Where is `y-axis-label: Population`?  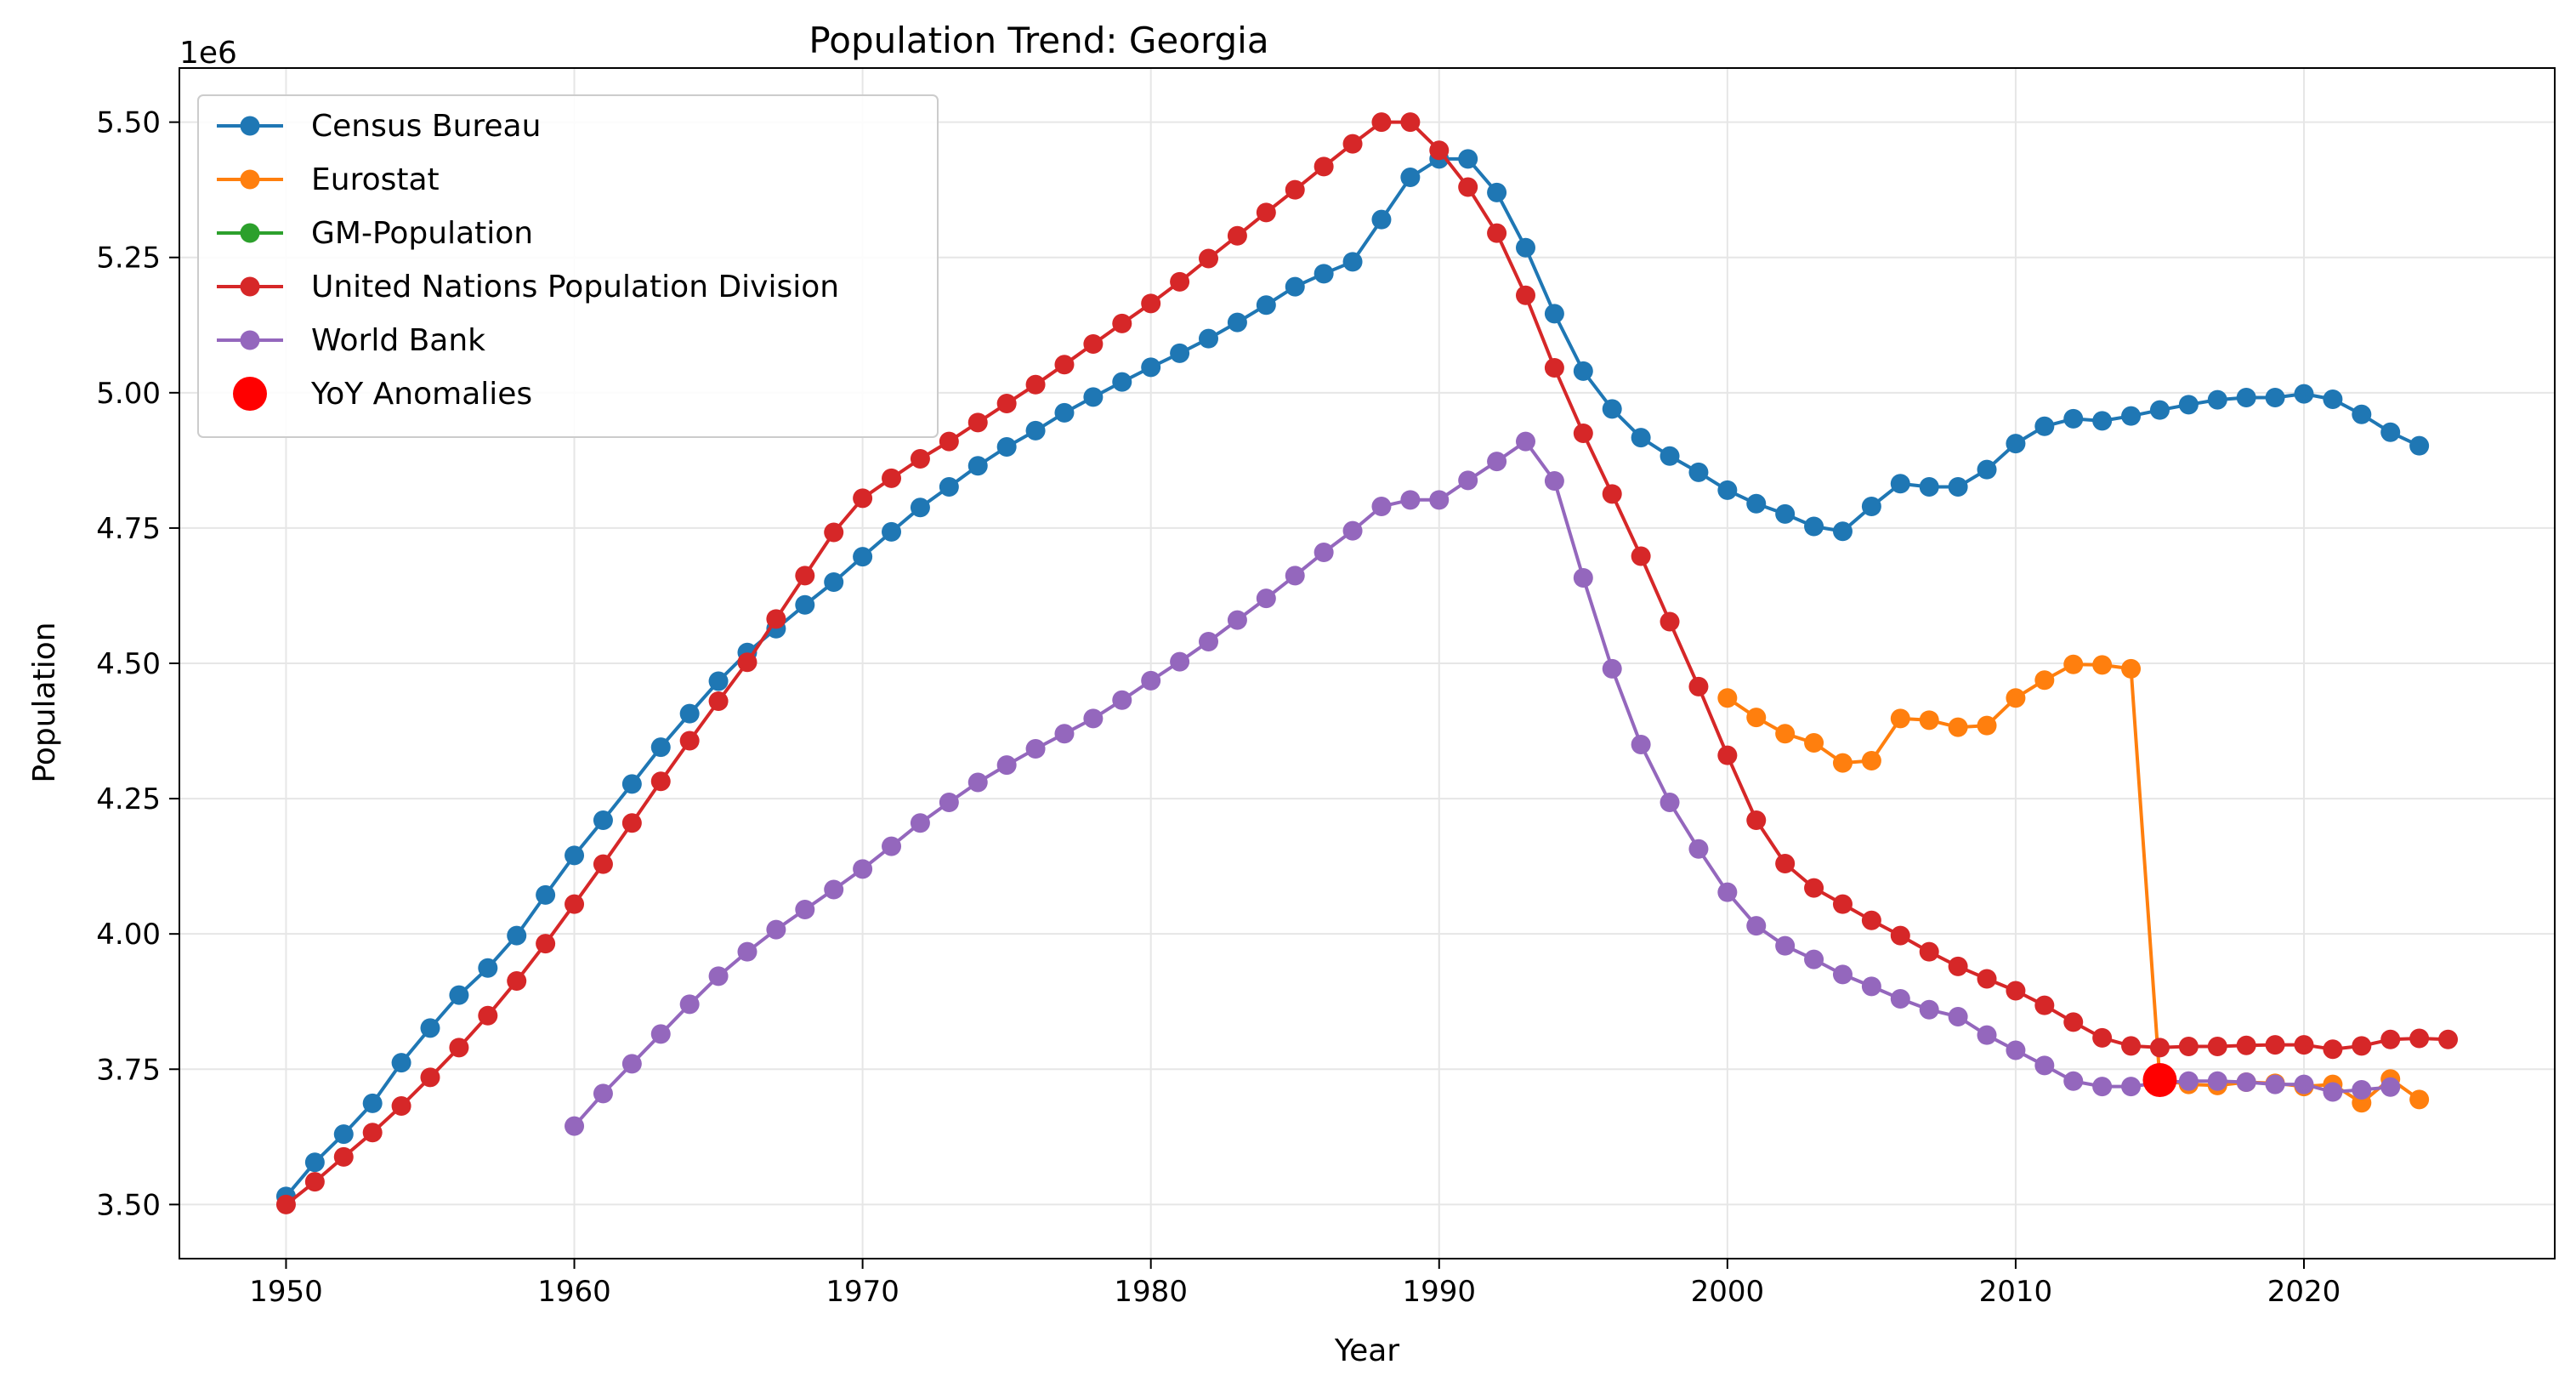
y-axis-label: Population is located at coordinates (45, 702).